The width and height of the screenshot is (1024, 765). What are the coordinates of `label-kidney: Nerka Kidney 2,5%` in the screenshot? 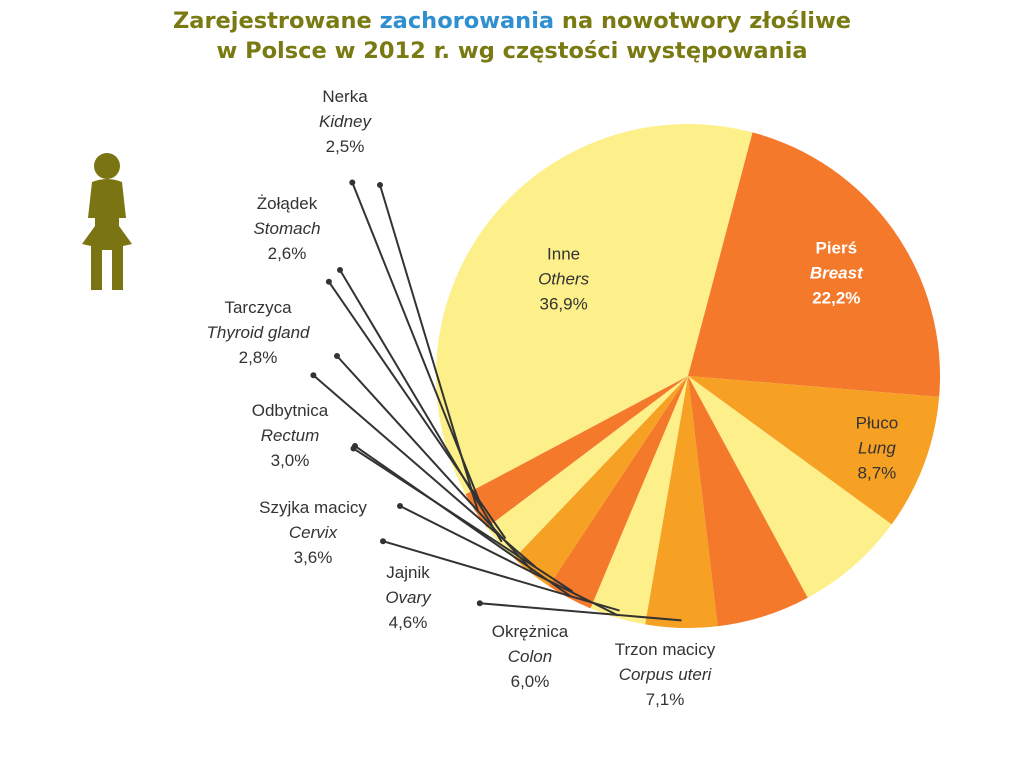 It's located at (345, 121).